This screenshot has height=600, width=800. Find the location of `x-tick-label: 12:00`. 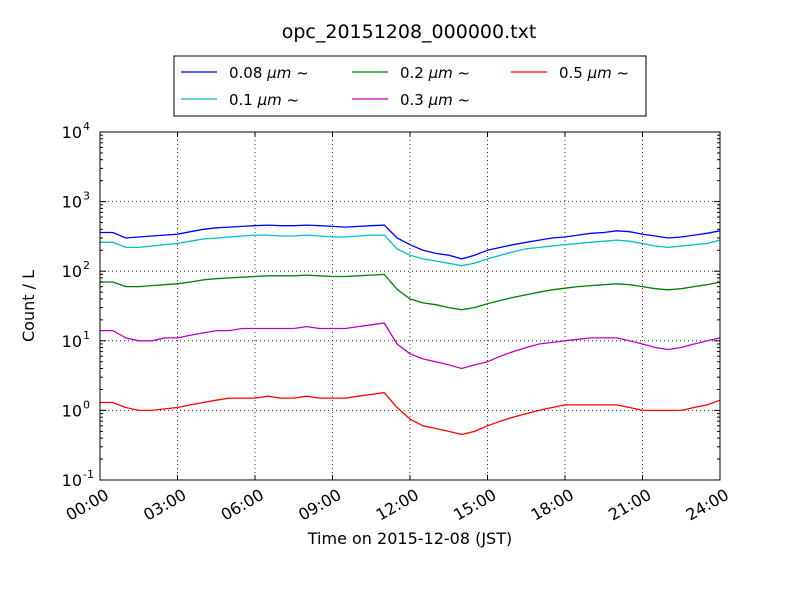

x-tick-label: 12:00 is located at coordinates (397, 505).